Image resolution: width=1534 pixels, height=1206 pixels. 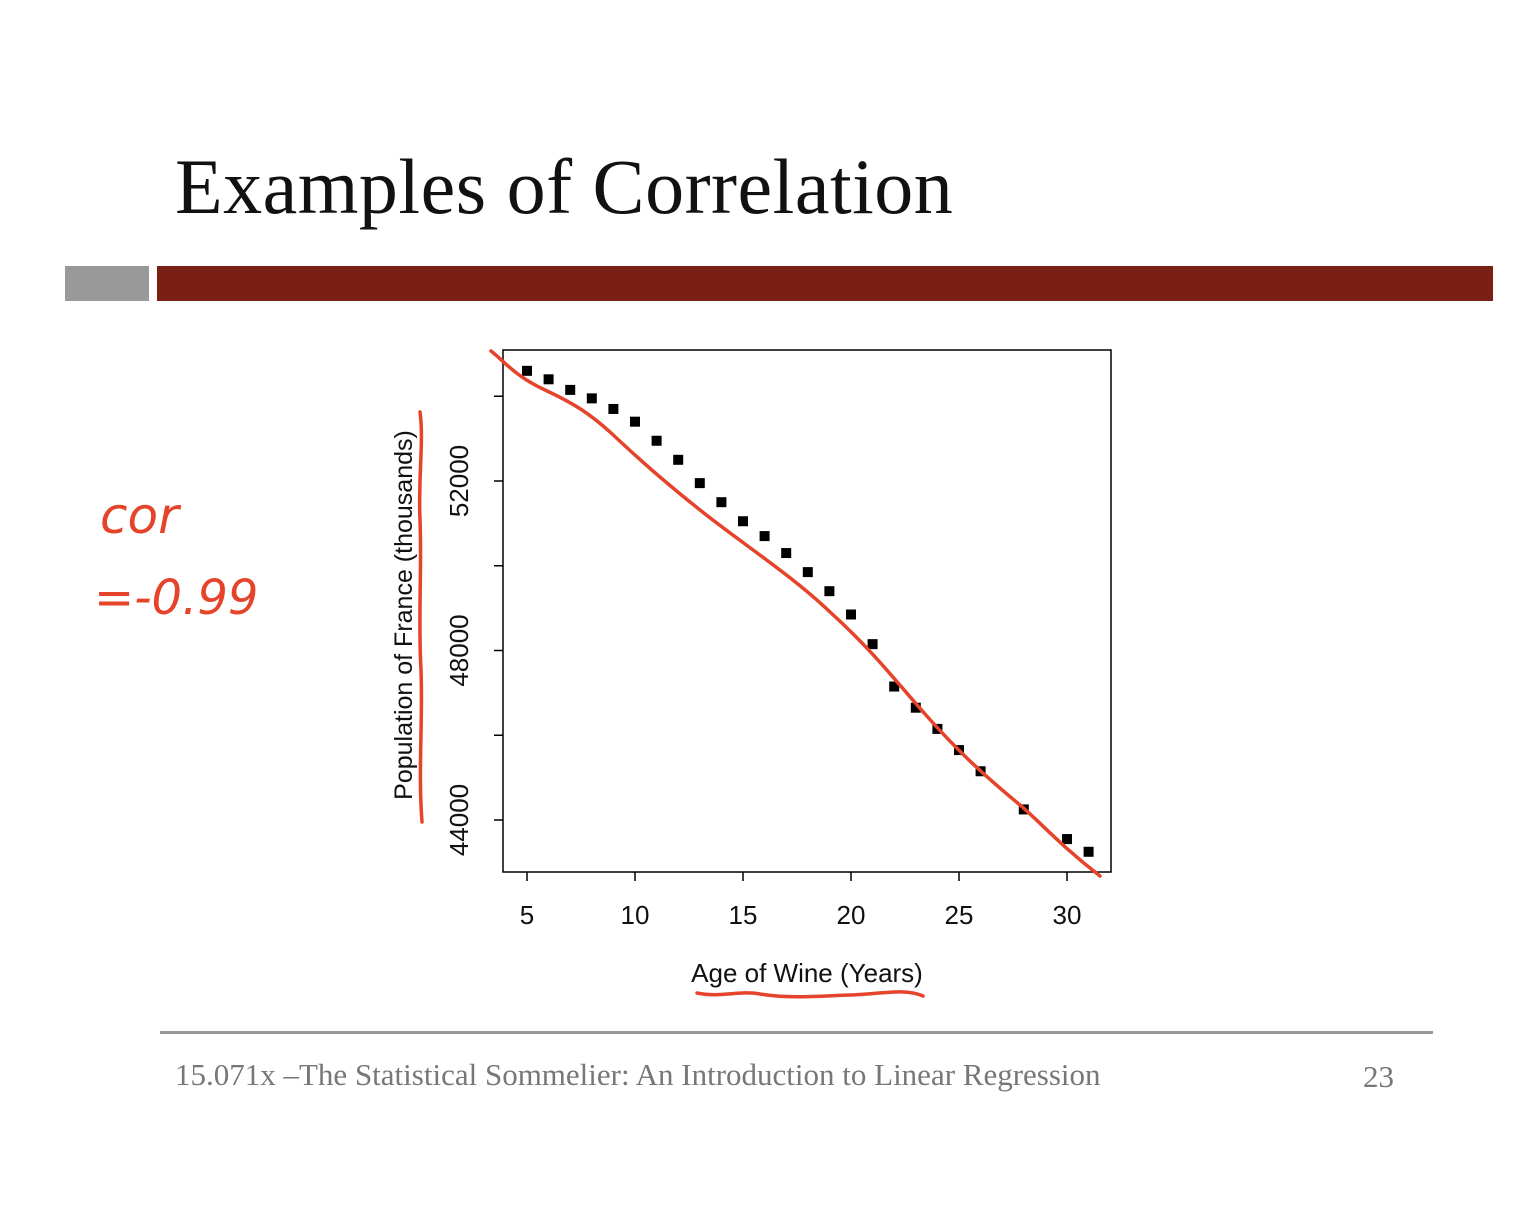 What do you see at coordinates (1378, 1076) in the screenshot?
I see `page-number: 23` at bounding box center [1378, 1076].